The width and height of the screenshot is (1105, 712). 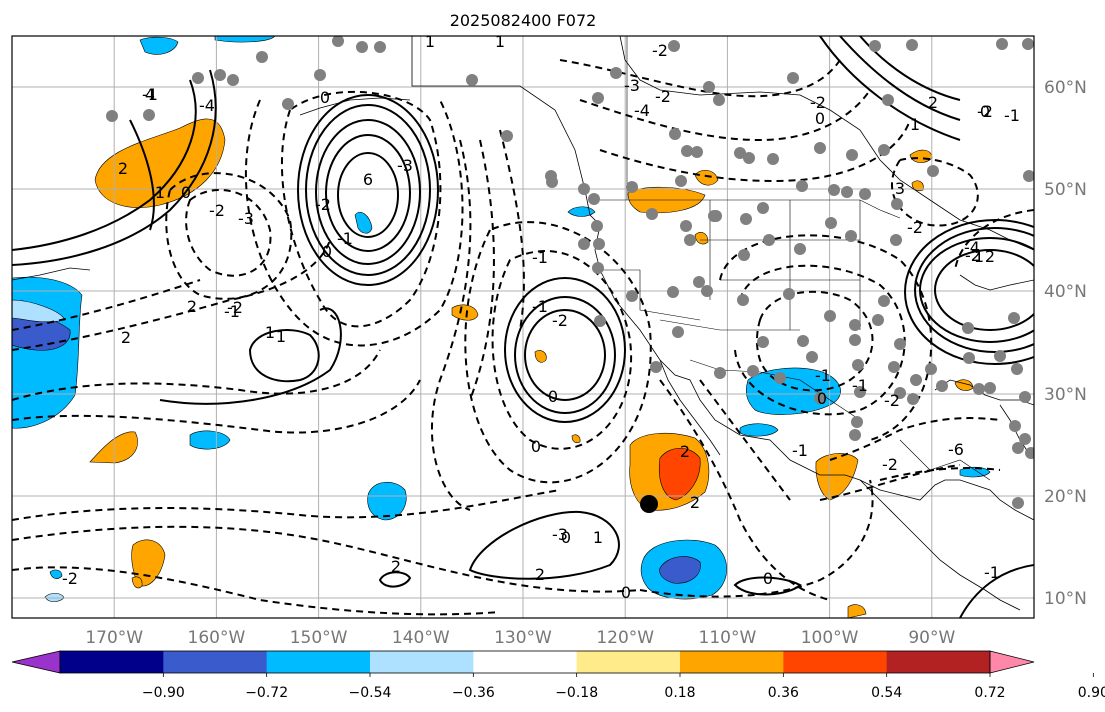 What do you see at coordinates (1065, 190) in the screenshot?
I see `latitude-label: 50°N` at bounding box center [1065, 190].